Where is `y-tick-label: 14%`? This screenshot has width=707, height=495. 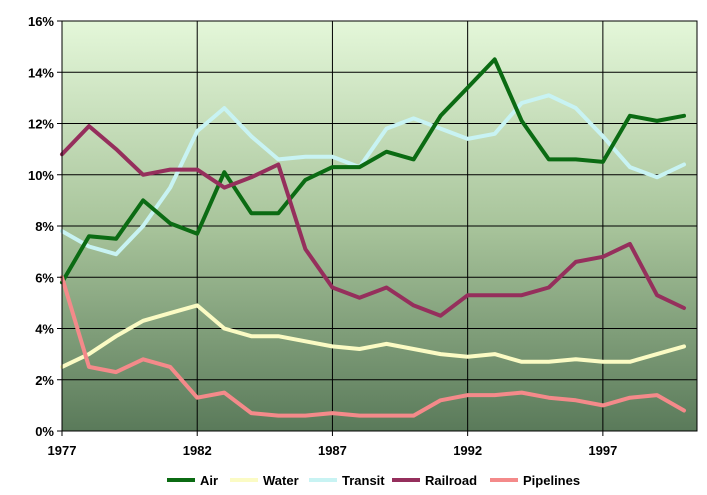 y-tick-label: 14% is located at coordinates (41, 72).